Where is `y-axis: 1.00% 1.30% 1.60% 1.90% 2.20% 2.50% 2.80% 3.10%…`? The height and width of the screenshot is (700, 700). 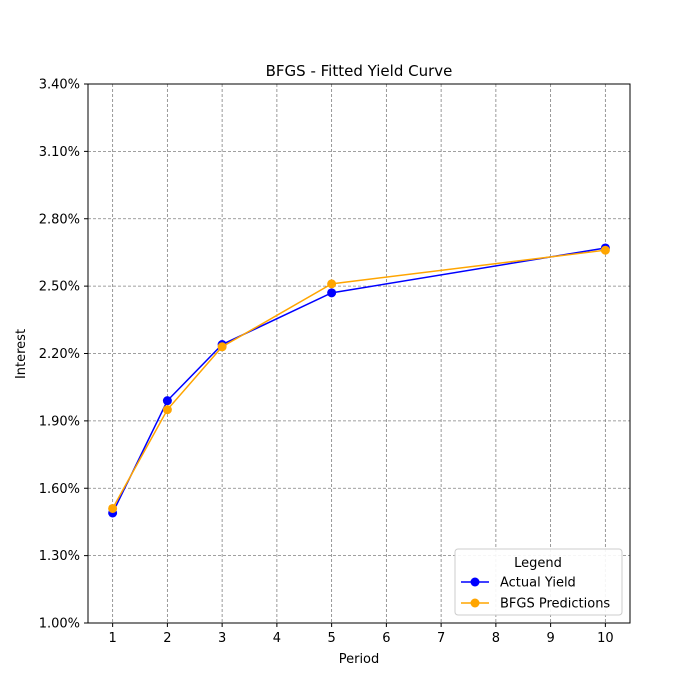
y-axis: 1.00% 1.30% 1.60% 1.90% 2.20% 2.50% 2.80% 3.10%… is located at coordinates (63, 355).